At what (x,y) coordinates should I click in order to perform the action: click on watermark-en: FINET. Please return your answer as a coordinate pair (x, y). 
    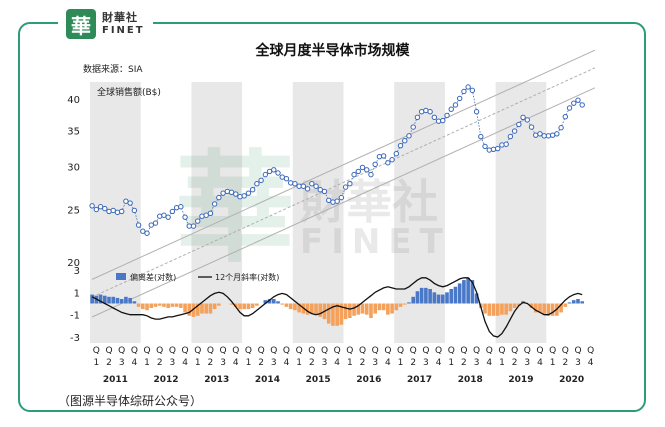
    Looking at the image, I should click on (375, 242).